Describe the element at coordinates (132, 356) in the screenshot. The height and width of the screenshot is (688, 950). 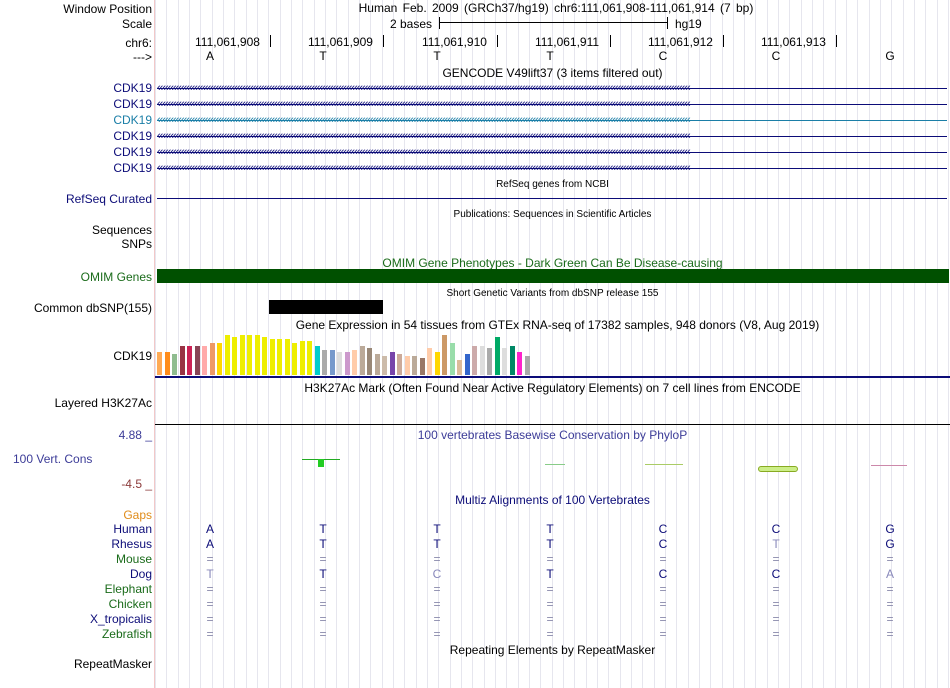
I see `gtex-label: CDK19` at that location.